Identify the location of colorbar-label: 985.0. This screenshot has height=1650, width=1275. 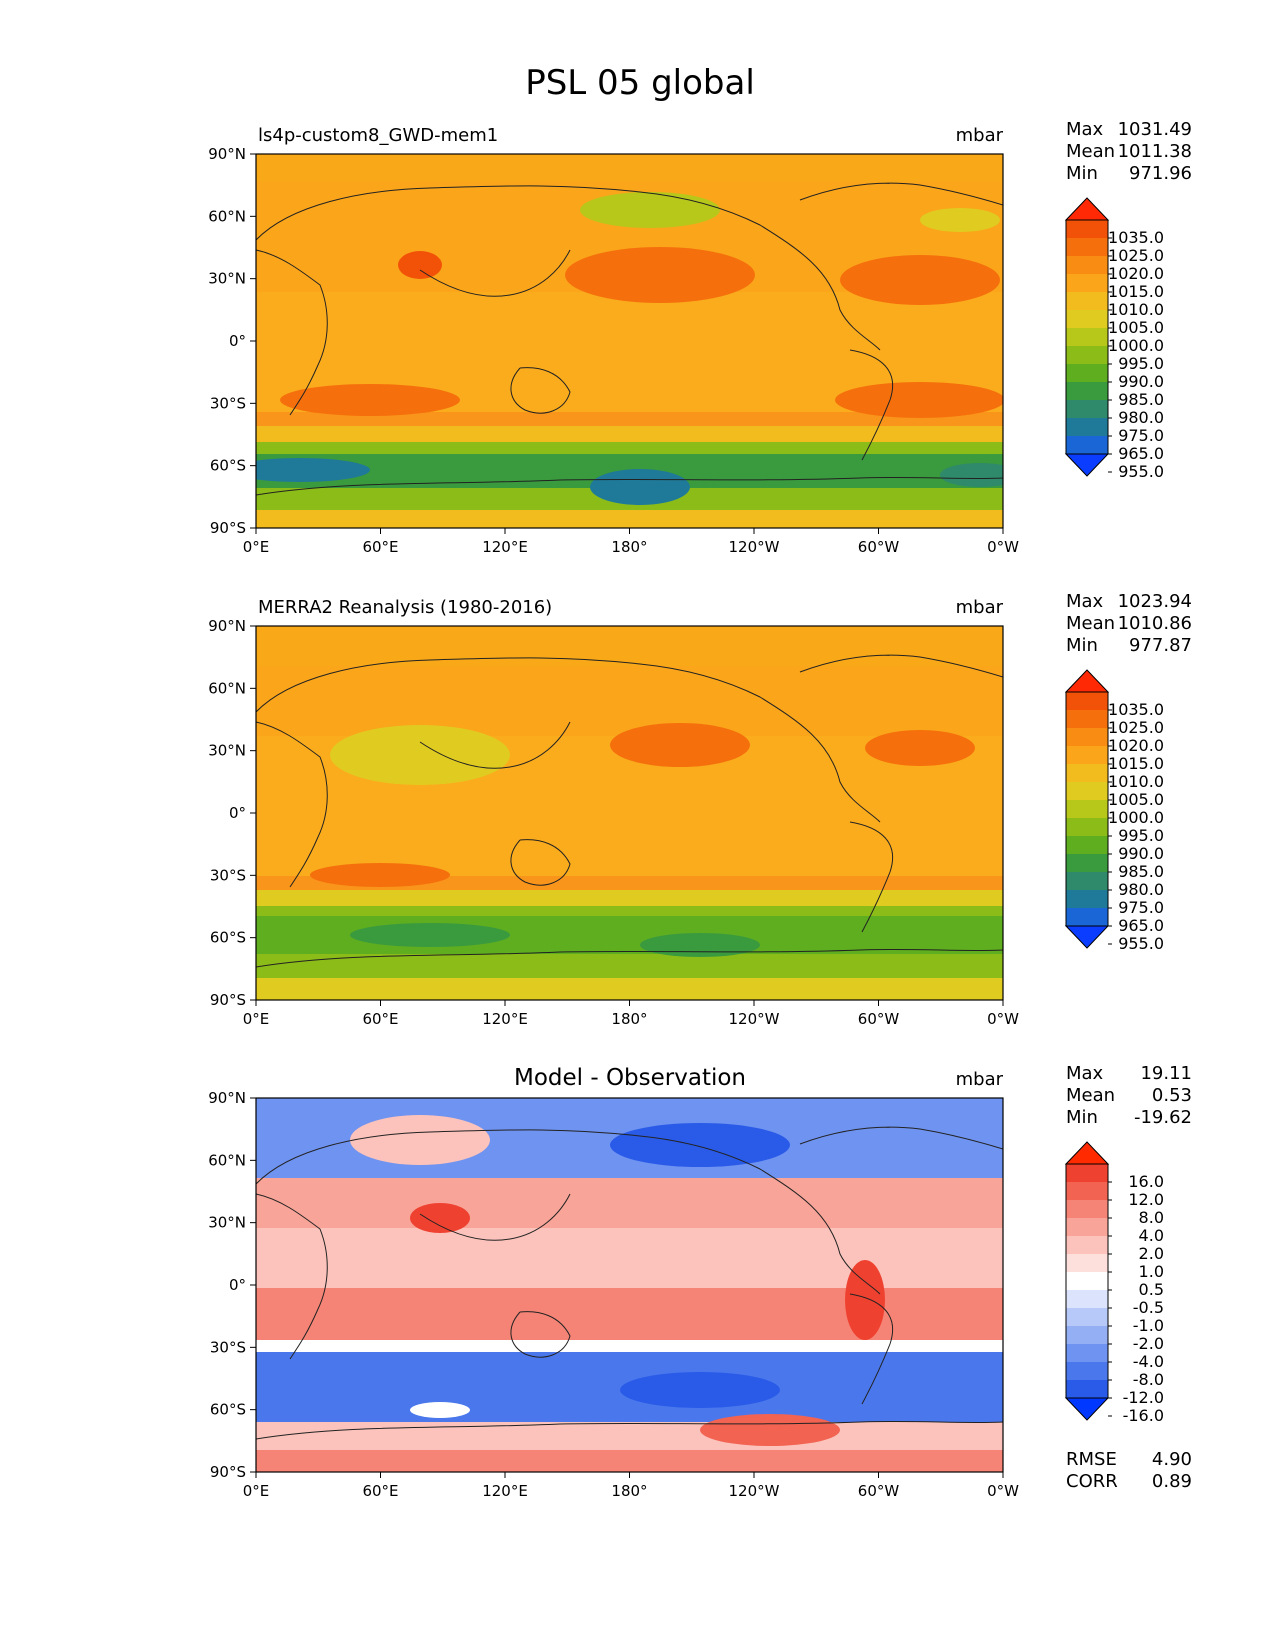
(1141, 399).